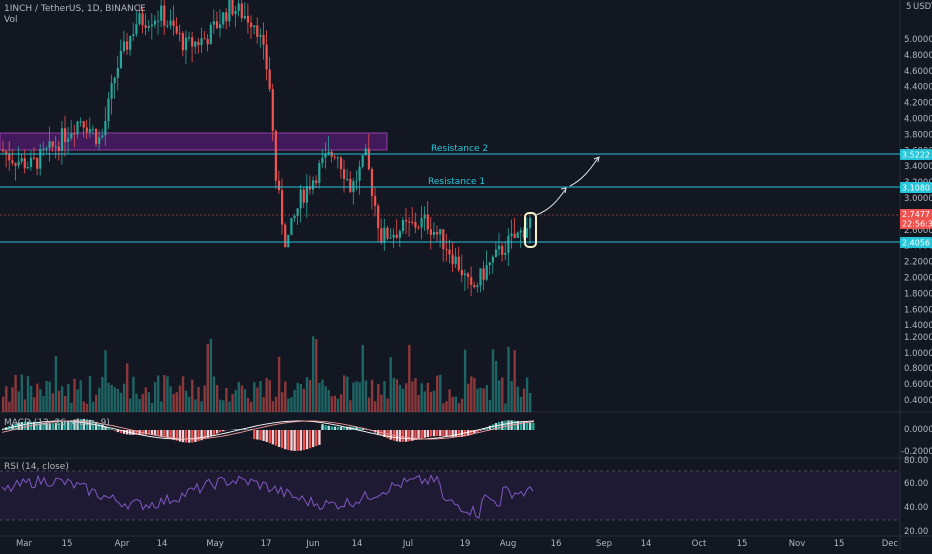 This screenshot has width=932, height=554. What do you see at coordinates (67, 544) in the screenshot?
I see `time-tick: 15` at bounding box center [67, 544].